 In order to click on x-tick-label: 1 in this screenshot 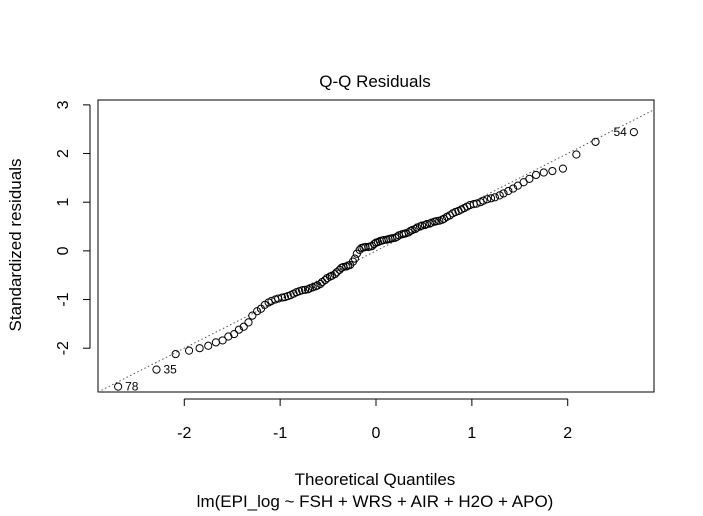, I will do `click(471, 433)`.